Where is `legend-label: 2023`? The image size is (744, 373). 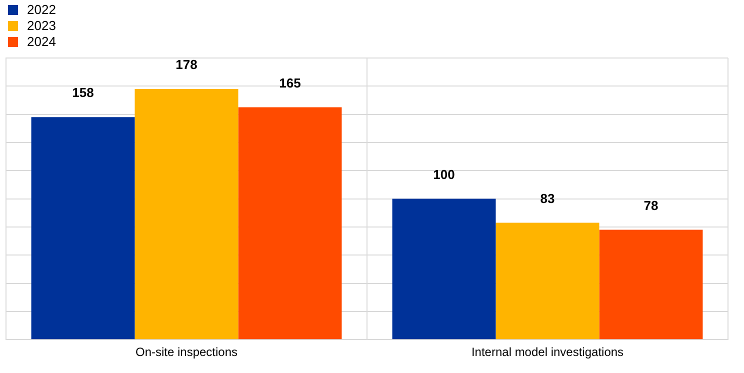
legend-label: 2023 is located at coordinates (41, 26).